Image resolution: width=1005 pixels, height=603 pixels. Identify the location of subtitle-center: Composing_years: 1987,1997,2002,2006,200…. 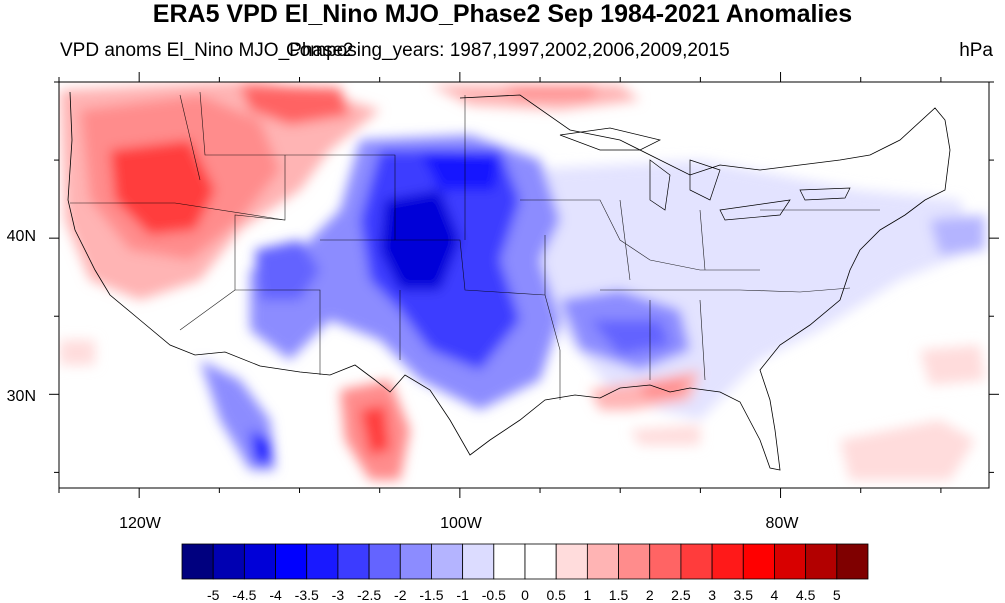
(508, 50).